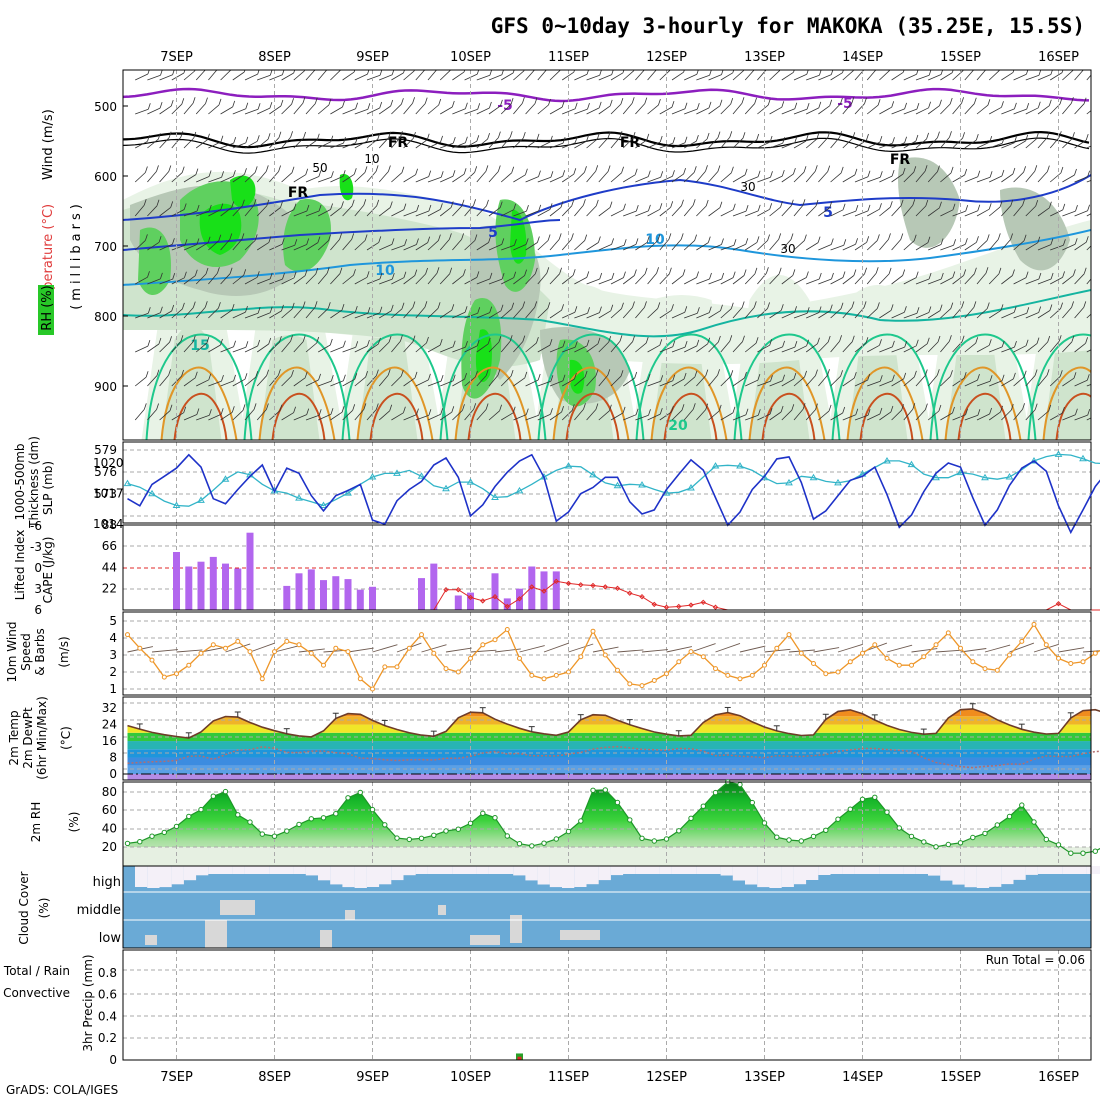 This screenshot has width=1100, height=1100. What do you see at coordinates (109, 525) in the screenshot?
I see `cape-tick-label: 88` at bounding box center [109, 525].